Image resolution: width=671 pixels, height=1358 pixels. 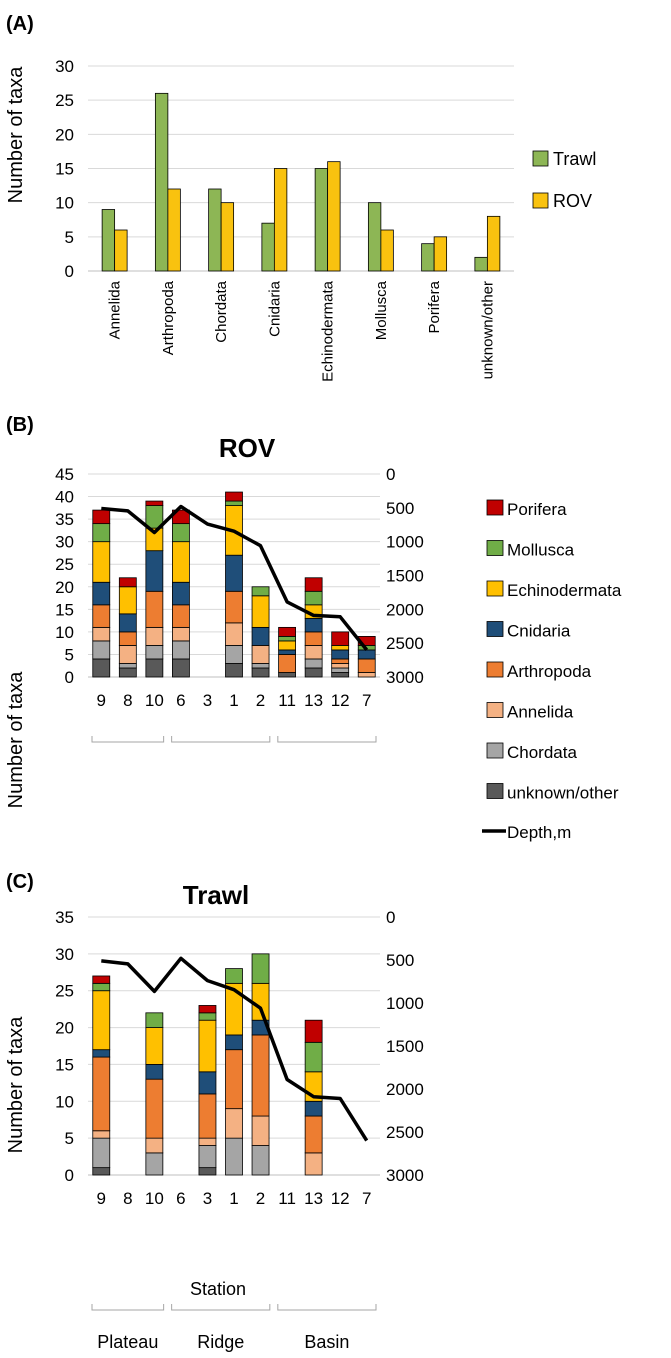 What do you see at coordinates (540, 200) in the screenshot?
I see `legend-swatch-rov` at bounding box center [540, 200].